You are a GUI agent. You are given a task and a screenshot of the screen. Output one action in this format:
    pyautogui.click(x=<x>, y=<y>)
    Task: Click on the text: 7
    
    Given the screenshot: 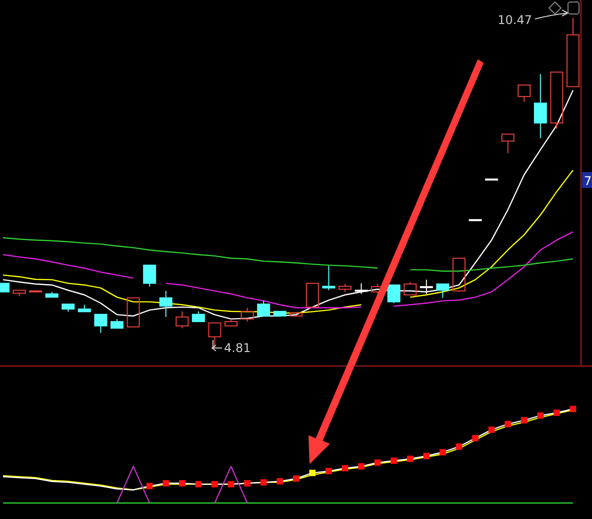 What is the action you would take?
    pyautogui.click(x=588, y=181)
    